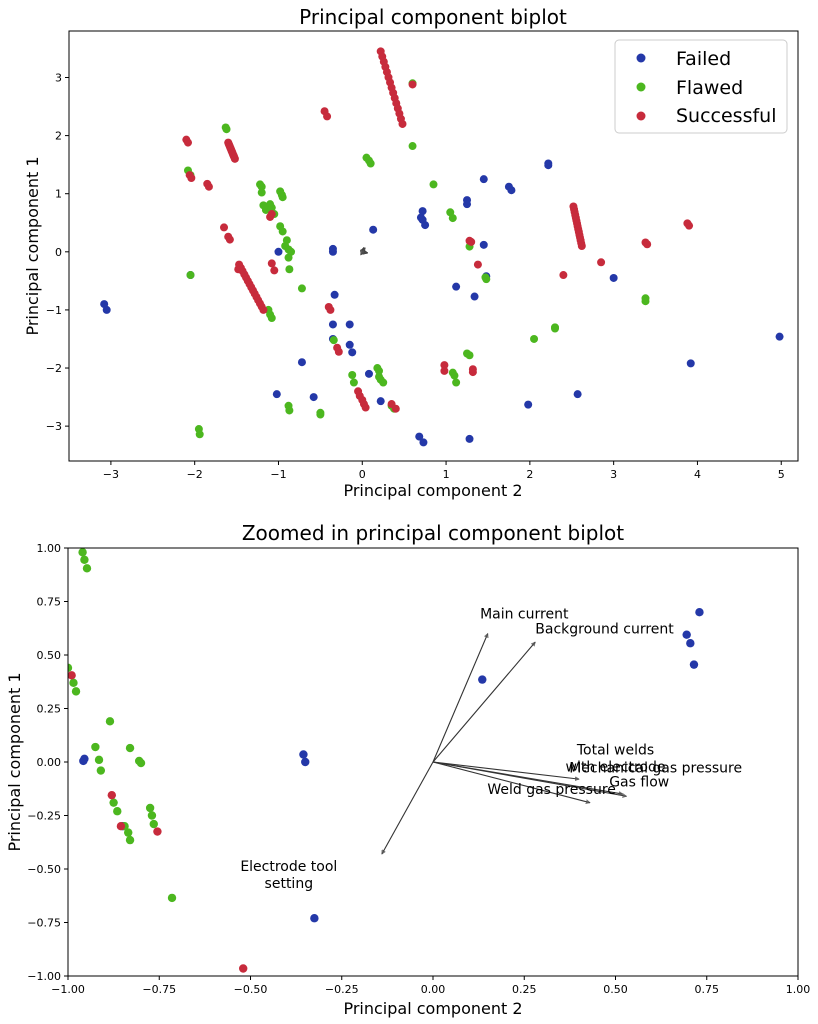 This screenshot has width=818, height=1024. Describe the element at coordinates (49, 602) in the screenshot. I see `y-tick-label: 0.75` at that location.